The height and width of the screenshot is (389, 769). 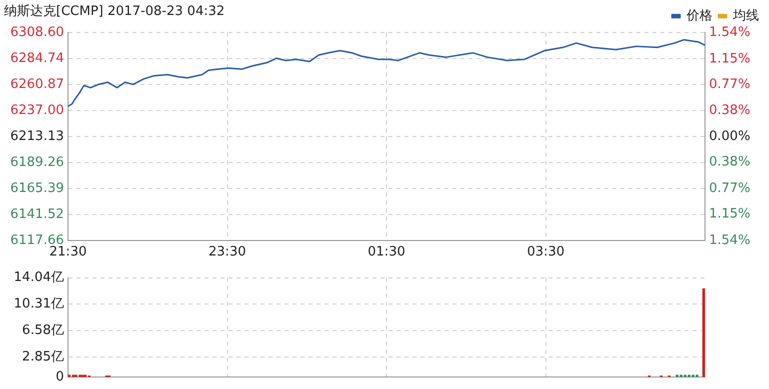 I want to click on y-tick-label: 10.31亿, so click(x=39, y=304).